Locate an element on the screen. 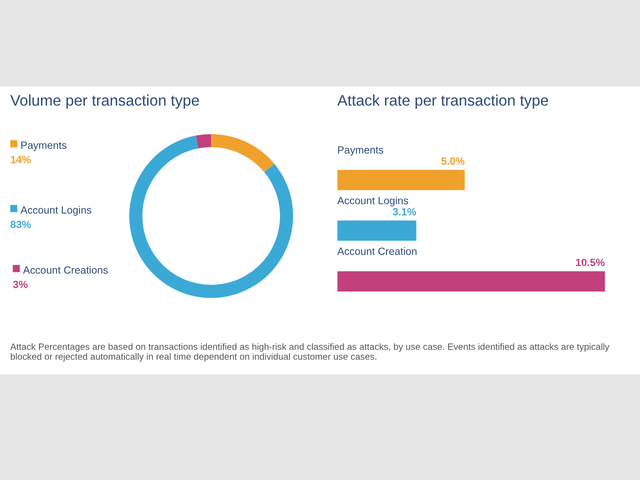 The height and width of the screenshot is (480, 640). legend-label: Account Creations is located at coordinates (65, 270).